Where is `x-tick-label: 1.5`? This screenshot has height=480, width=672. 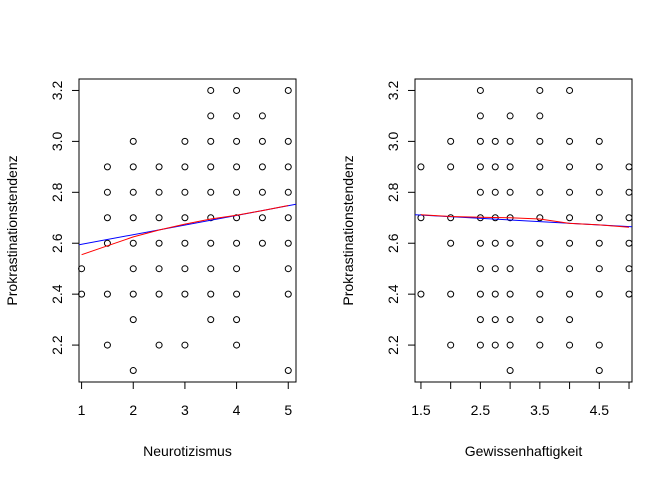 x-tick-label: 1.5 is located at coordinates (421, 410).